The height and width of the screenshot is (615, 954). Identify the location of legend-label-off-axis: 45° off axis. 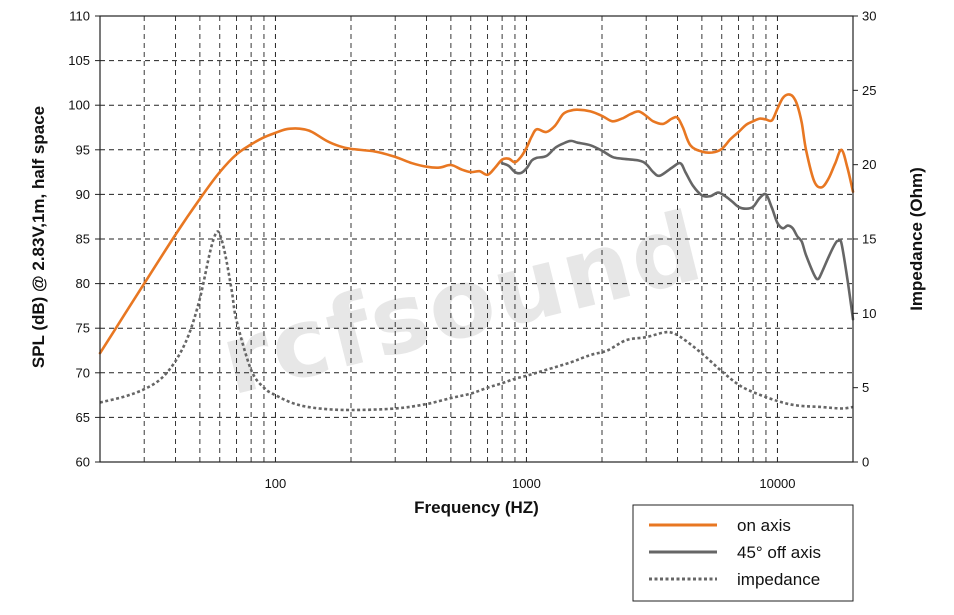
(779, 552).